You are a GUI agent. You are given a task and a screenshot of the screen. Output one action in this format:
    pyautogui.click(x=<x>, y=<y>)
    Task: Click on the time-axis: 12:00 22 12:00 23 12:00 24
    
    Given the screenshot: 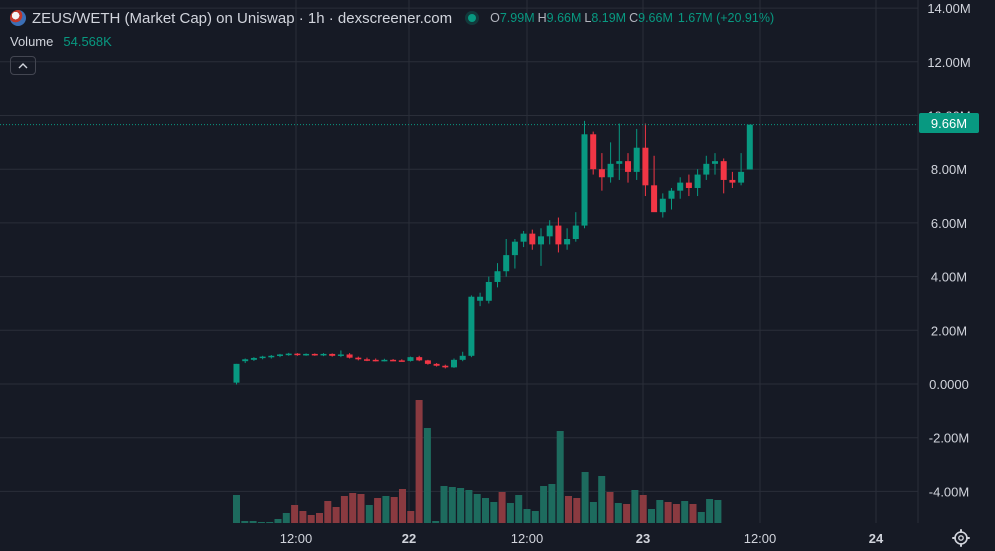 What is the action you would take?
    pyautogui.click(x=582, y=538)
    